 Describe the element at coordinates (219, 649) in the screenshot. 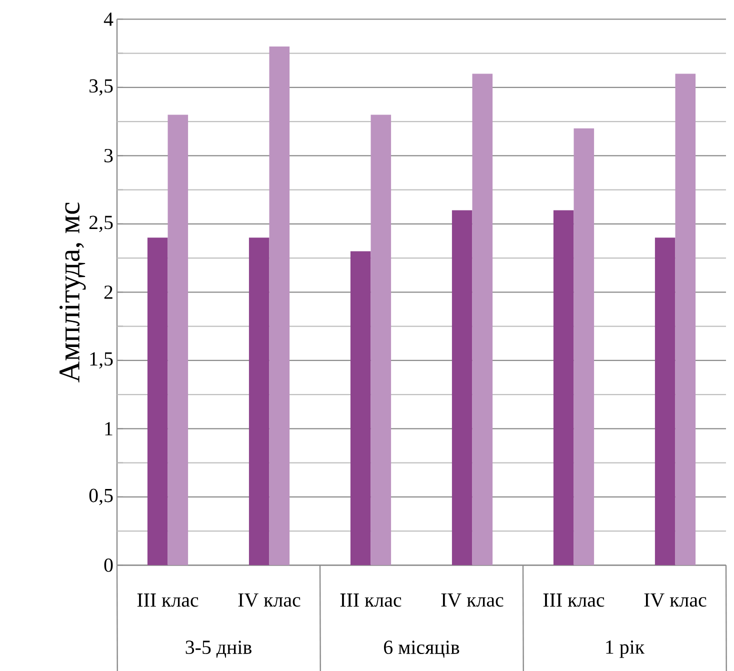

I see `text: 3-5 днів` at that location.